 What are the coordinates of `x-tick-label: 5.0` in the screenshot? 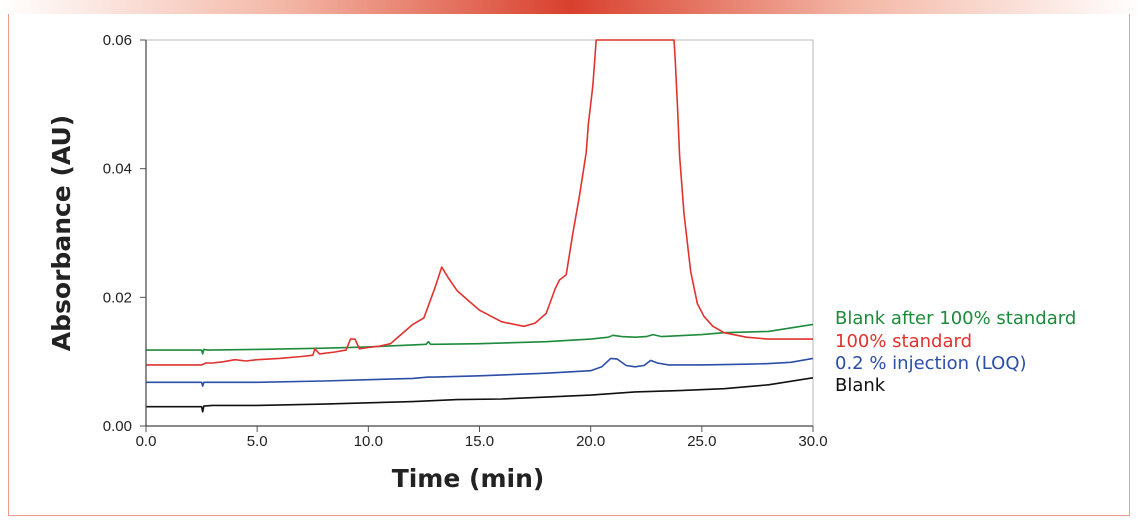 It's located at (257, 441).